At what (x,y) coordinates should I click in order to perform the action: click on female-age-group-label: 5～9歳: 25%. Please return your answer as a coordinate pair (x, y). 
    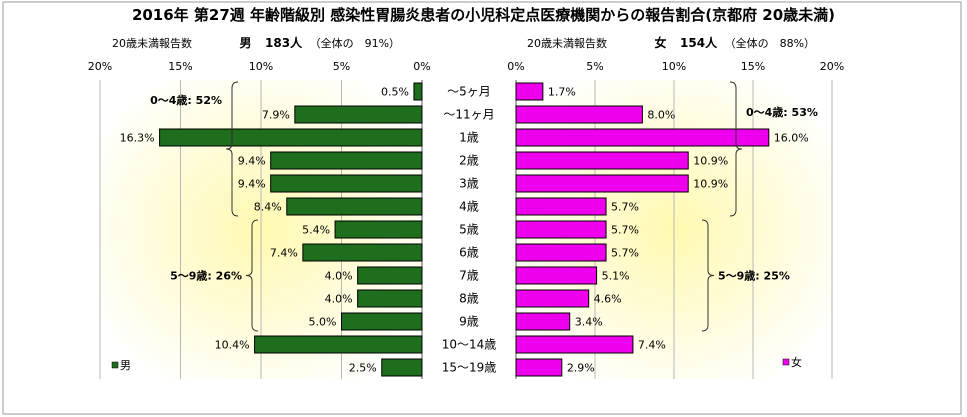
    Looking at the image, I should click on (754, 276).